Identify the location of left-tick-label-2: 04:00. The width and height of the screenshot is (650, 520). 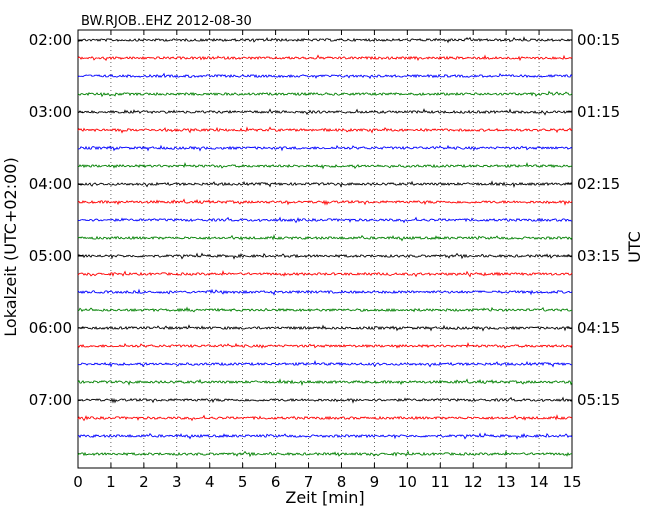
(50, 184).